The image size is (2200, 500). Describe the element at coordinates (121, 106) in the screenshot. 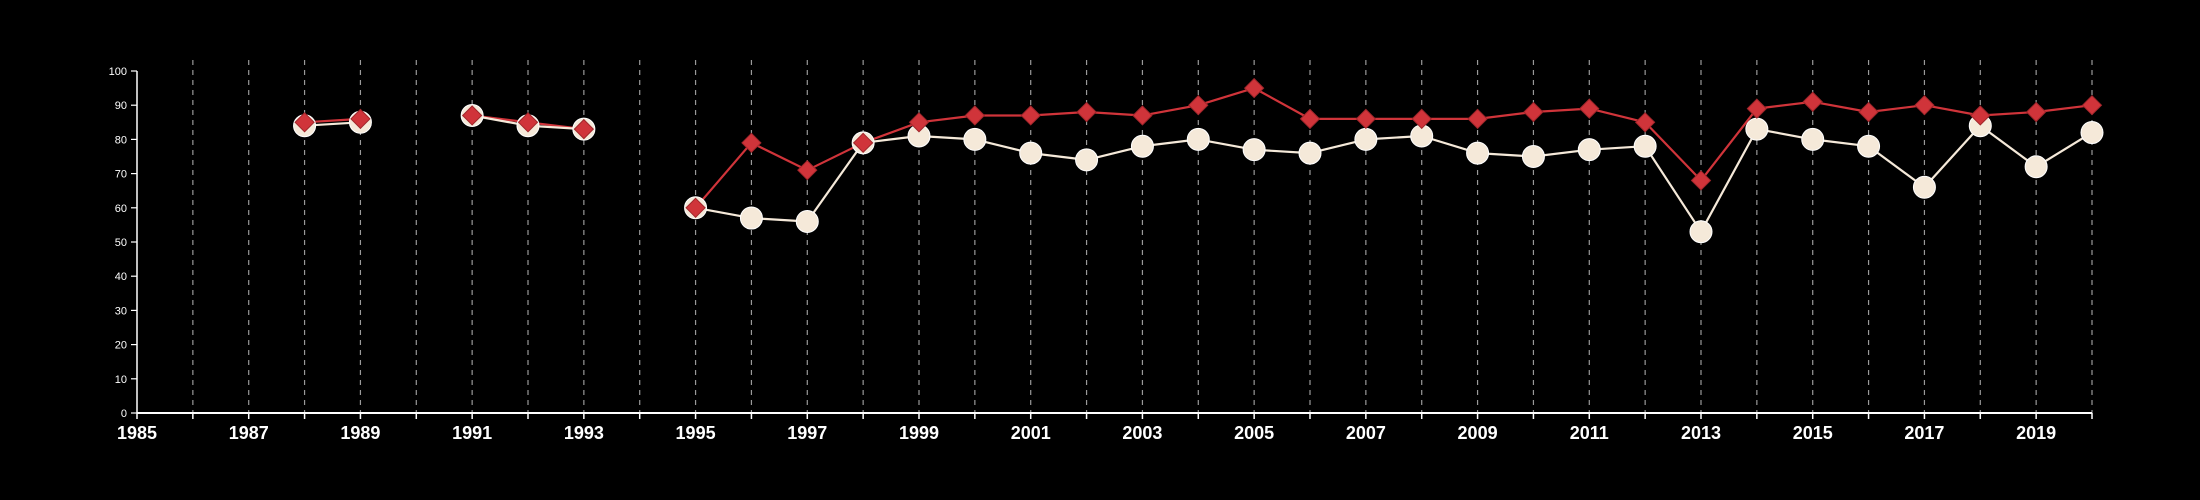

I see `y-tick-label: 90` at that location.